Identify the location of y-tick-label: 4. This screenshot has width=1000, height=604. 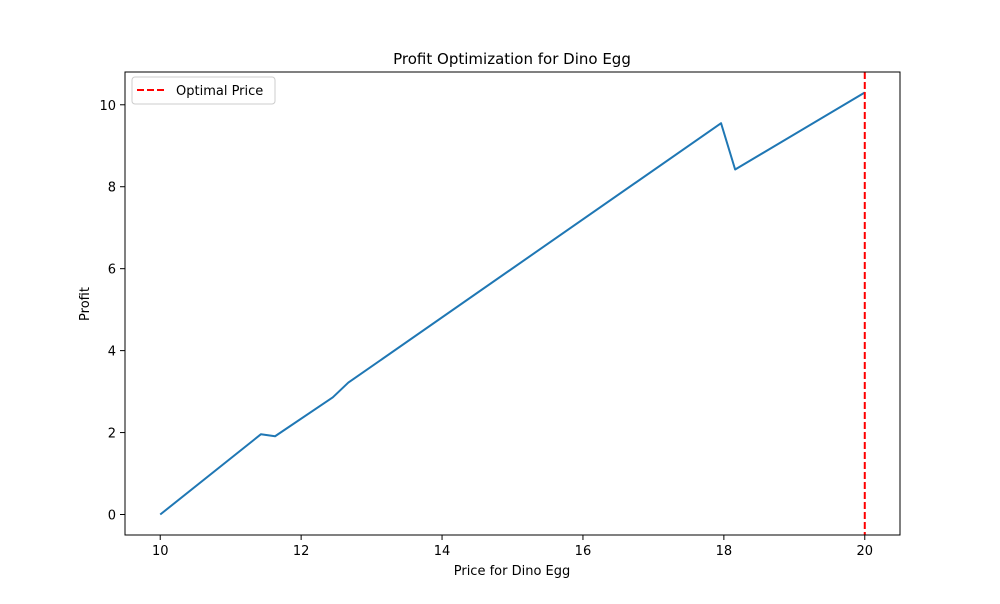
(112, 352).